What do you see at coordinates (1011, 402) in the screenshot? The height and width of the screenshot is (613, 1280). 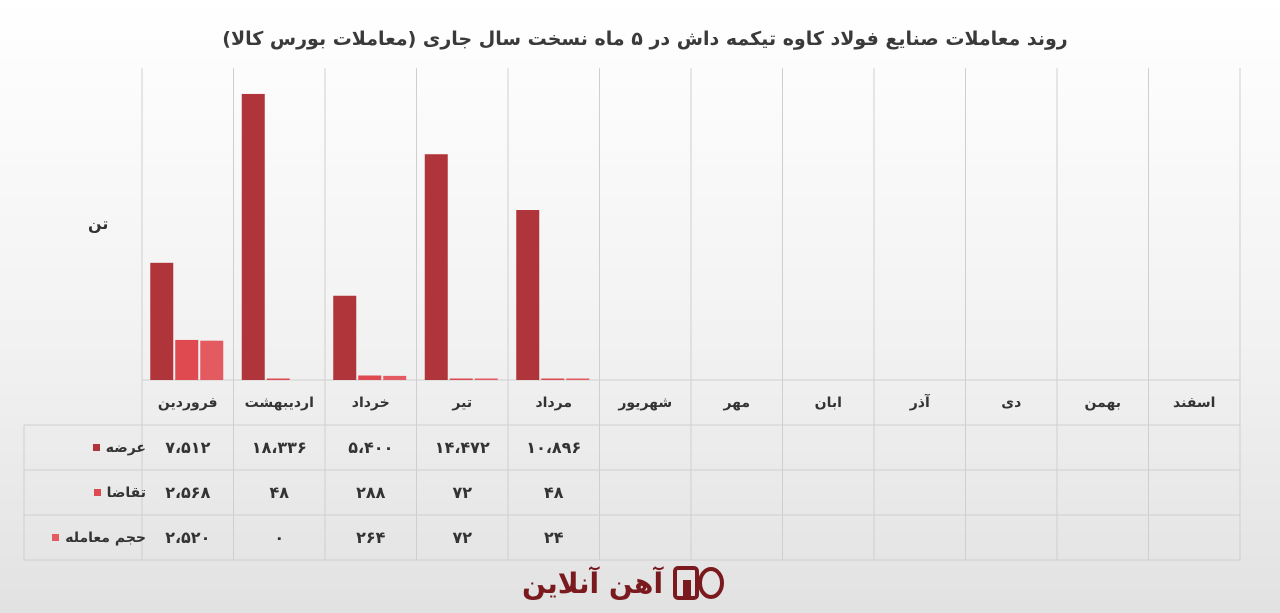 I see `category-label: دی` at bounding box center [1011, 402].